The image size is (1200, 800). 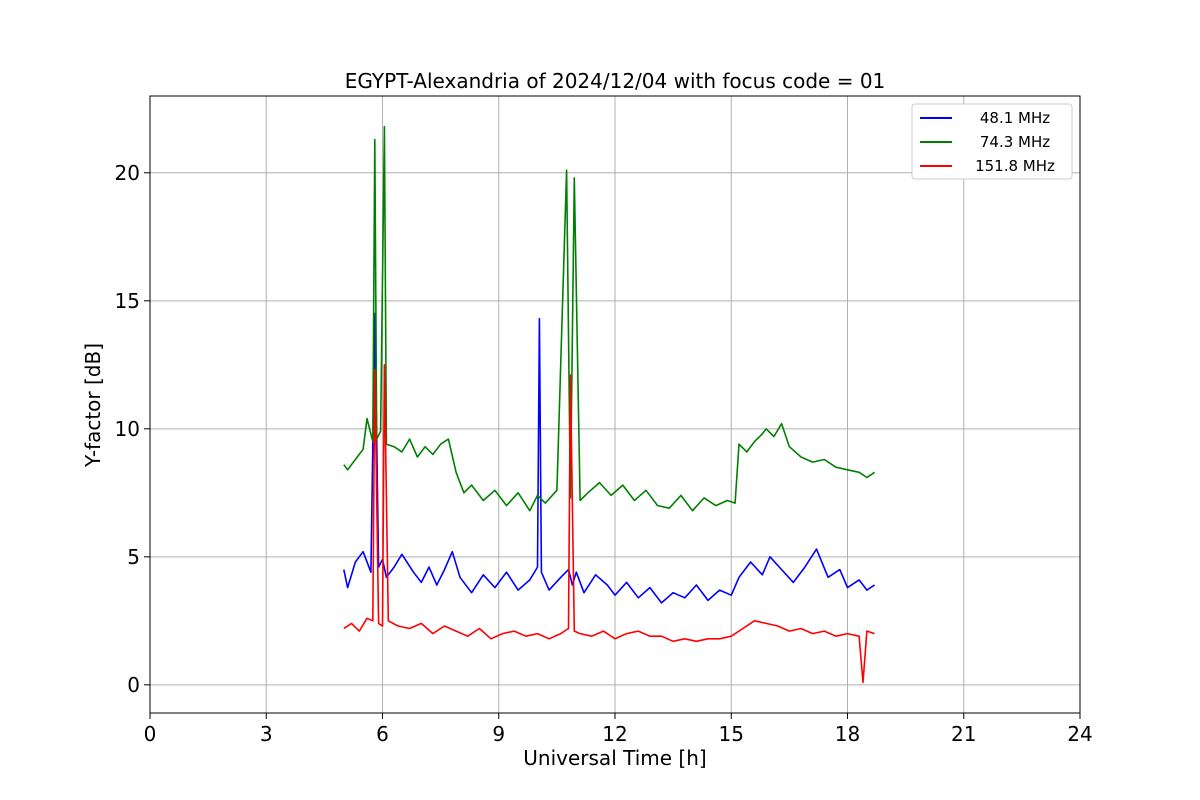 What do you see at coordinates (1015, 166) in the screenshot?
I see `legend-label: 151.8 MHz` at bounding box center [1015, 166].